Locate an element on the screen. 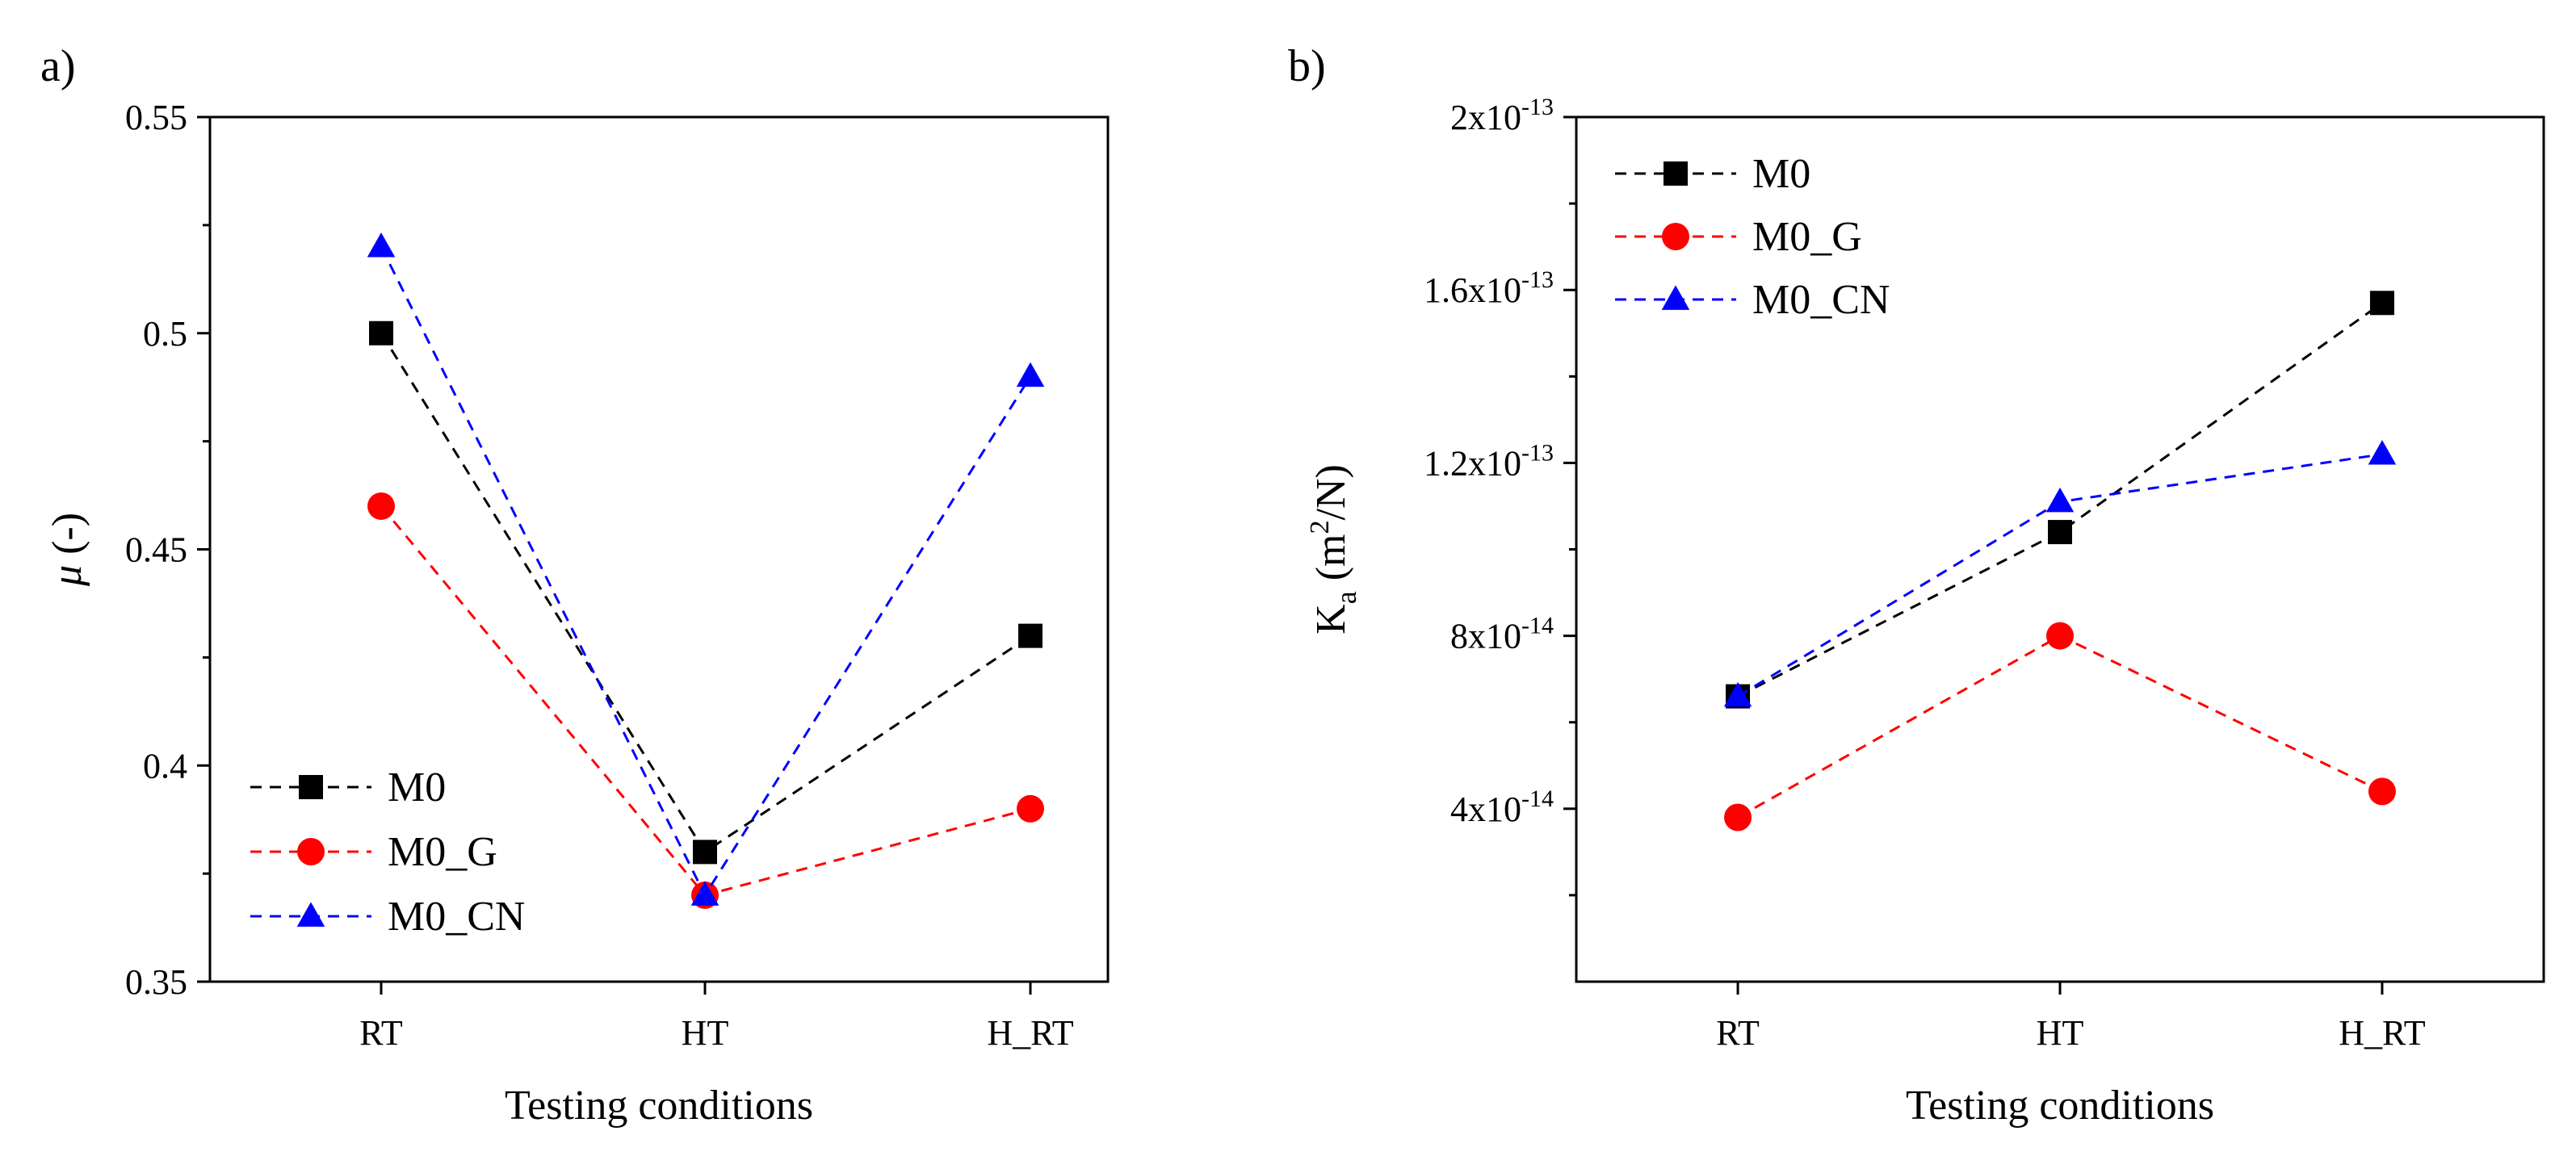  y-axis-title: Ka (m2/N) is located at coordinates (1333, 549).